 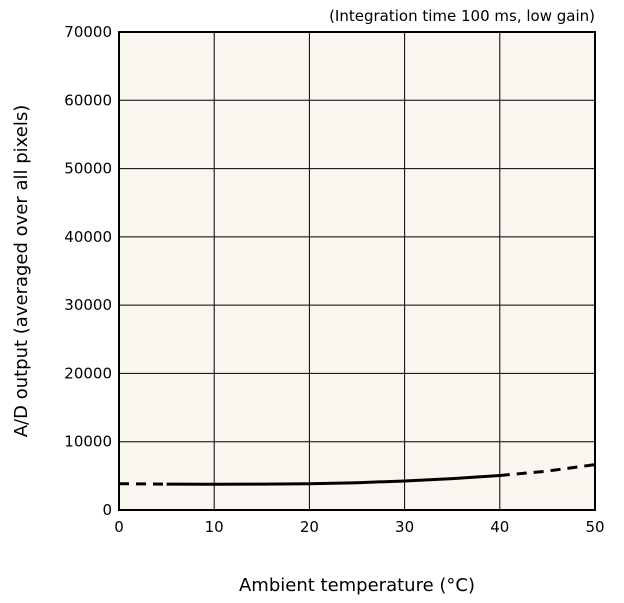 I want to click on x-axis-ticks: 0 10 20 30 40 50, so click(x=359, y=527).